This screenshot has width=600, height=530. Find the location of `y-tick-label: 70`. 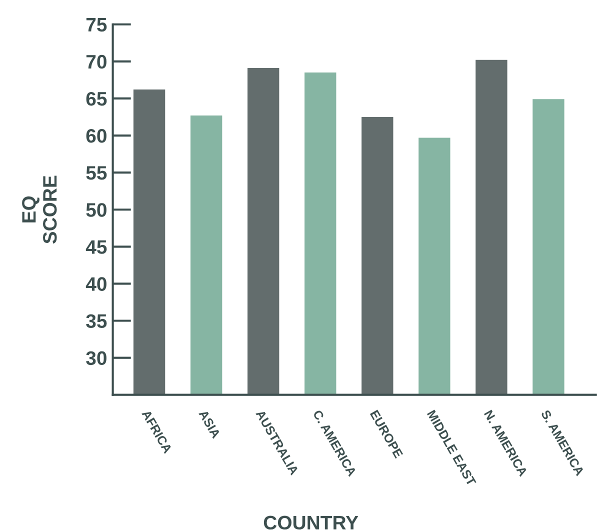

y-tick-label: 70 is located at coordinates (96, 61).